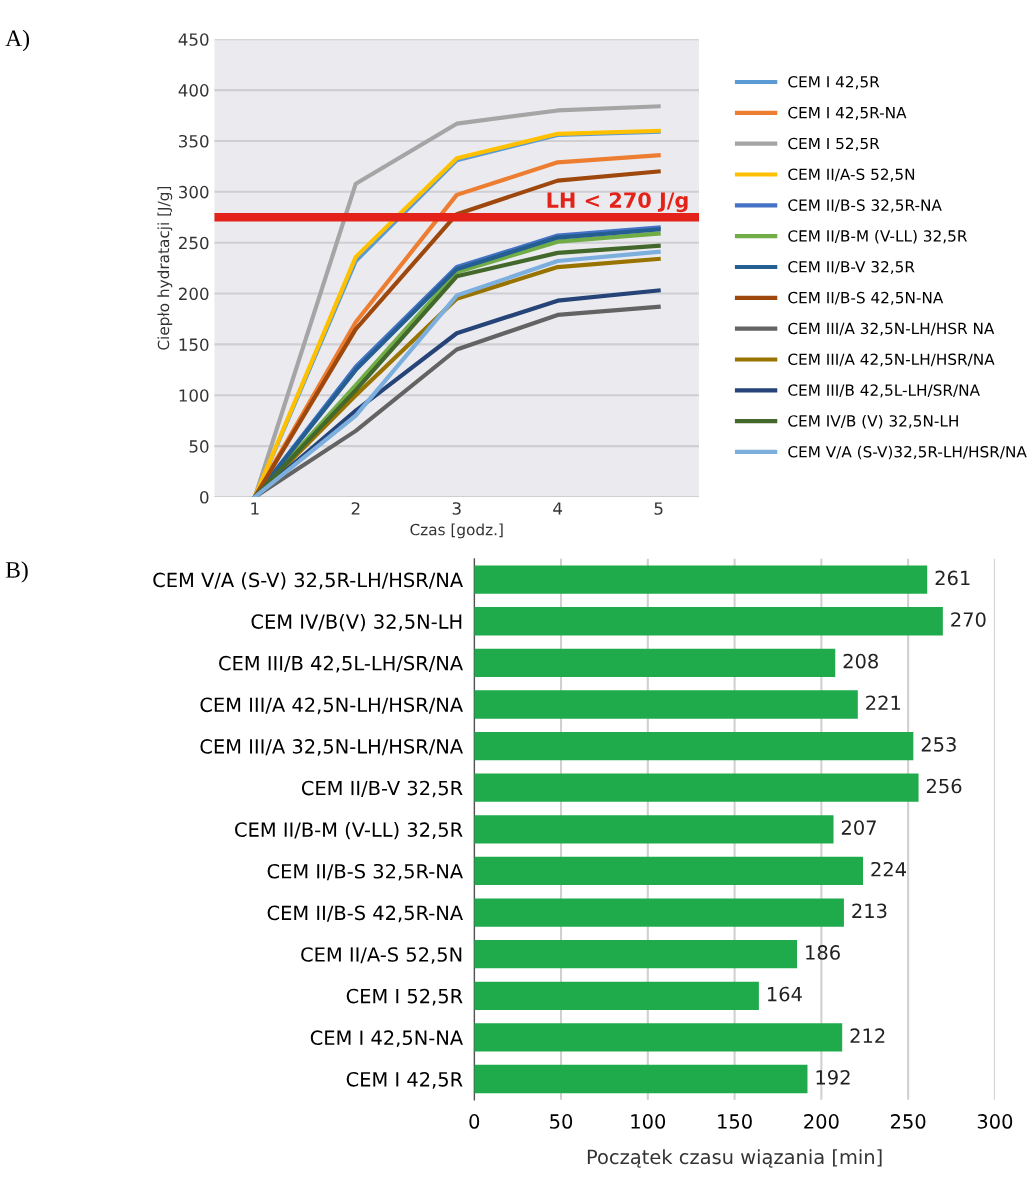 The image size is (1031, 1189). I want to click on y-tick-label: CEM I 42,5N-NA, so click(386, 1039).